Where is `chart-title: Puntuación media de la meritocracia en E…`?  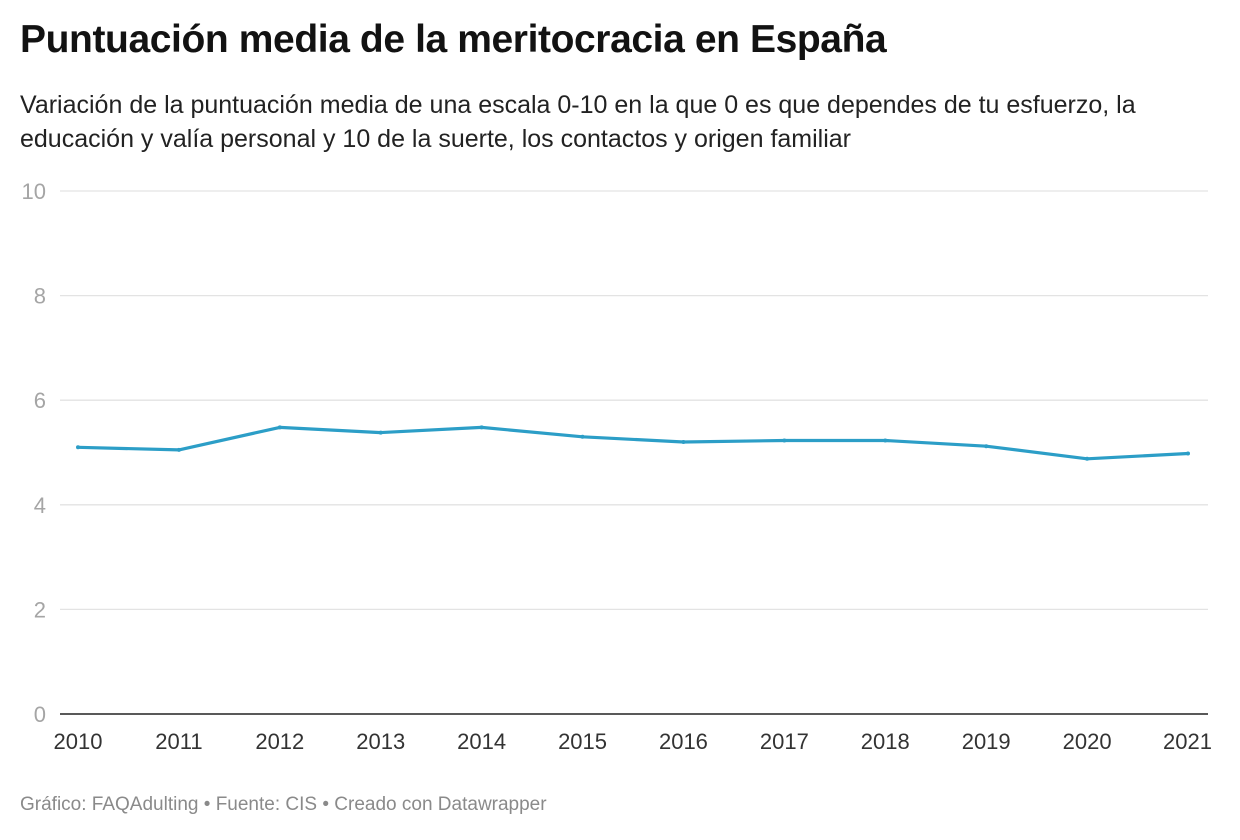 chart-title: Puntuación media de la meritocracia en E… is located at coordinates (453, 39).